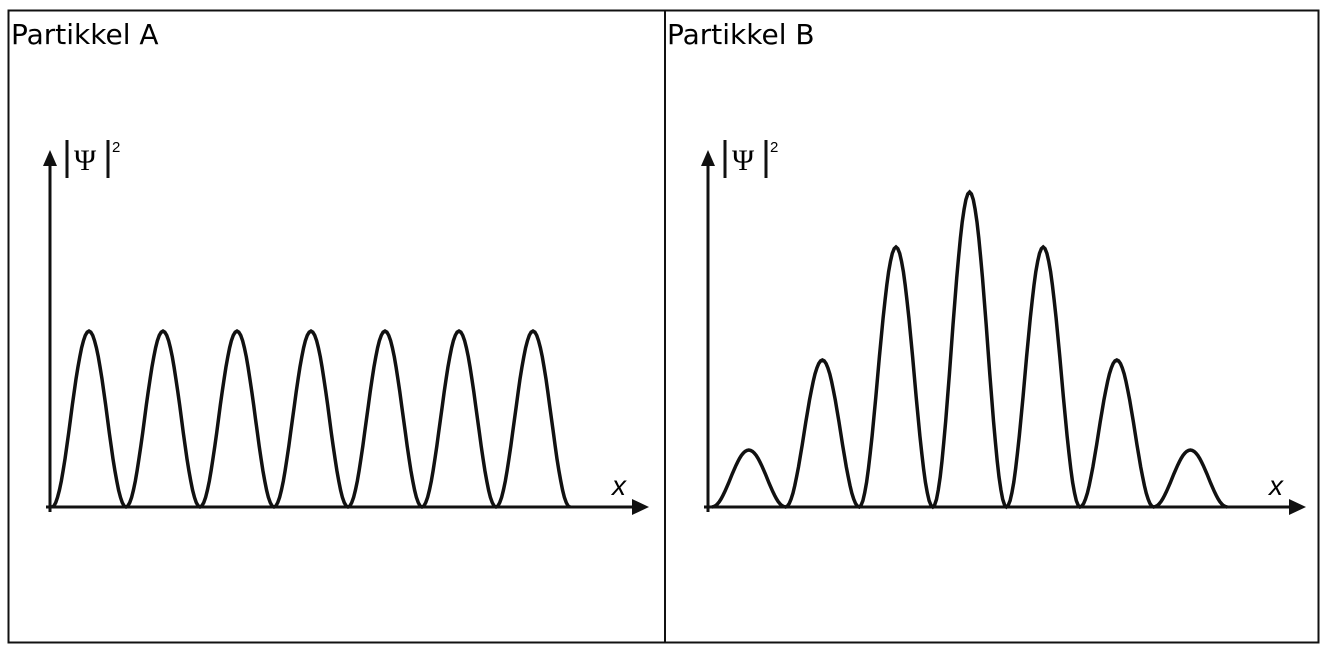  What do you see at coordinates (741, 34) in the screenshot?
I see `panel-title: Partikkel B` at bounding box center [741, 34].